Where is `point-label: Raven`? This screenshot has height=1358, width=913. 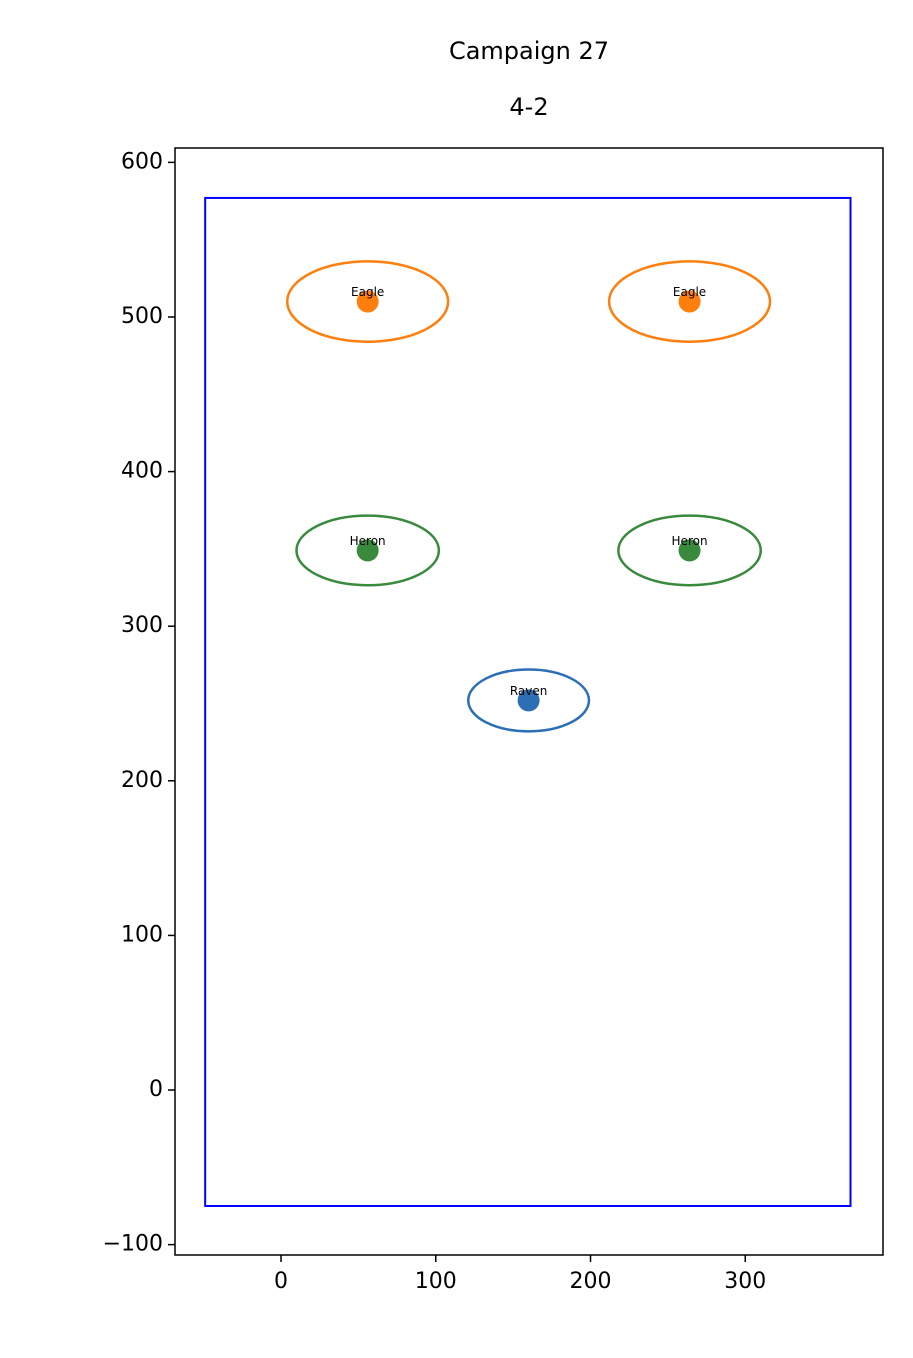
point-label: Raven is located at coordinates (529, 691).